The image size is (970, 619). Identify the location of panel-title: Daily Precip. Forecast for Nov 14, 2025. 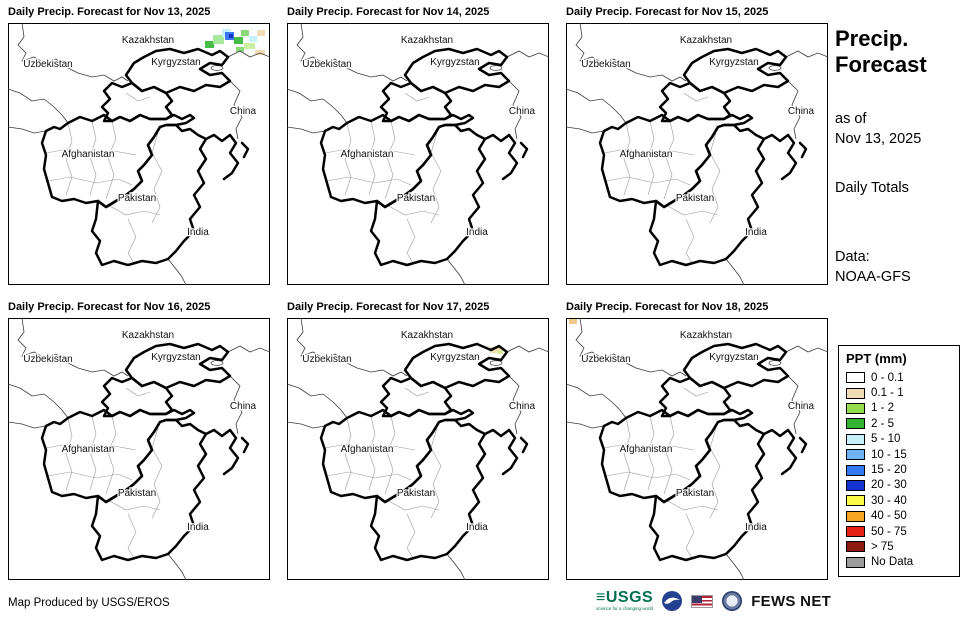
(388, 12).